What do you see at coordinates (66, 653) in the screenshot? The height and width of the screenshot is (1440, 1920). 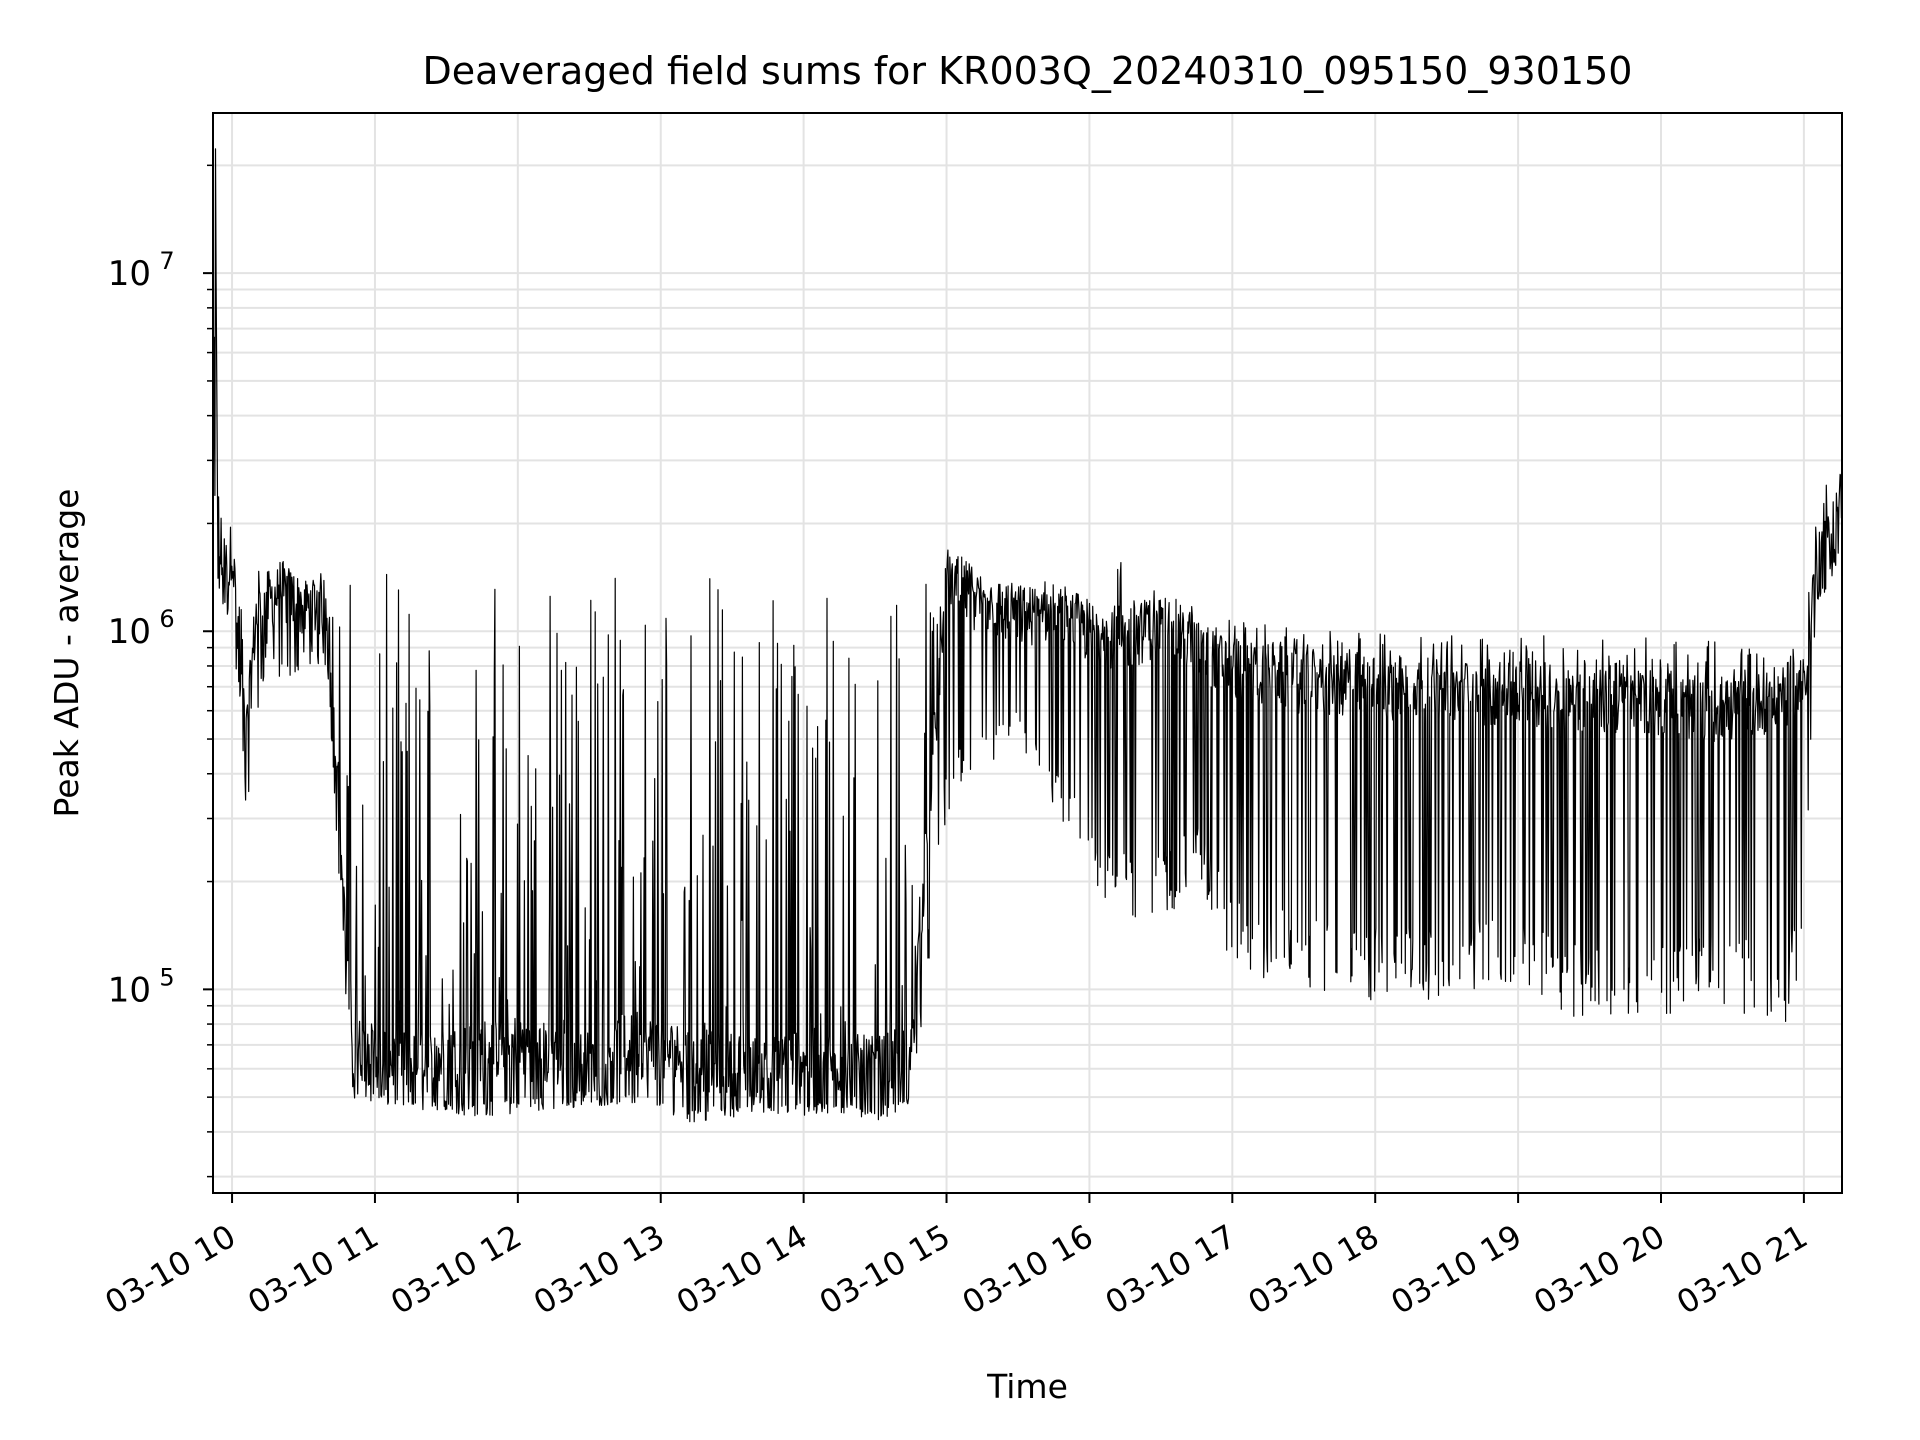 I see `y-axis-label: Peak ADU - average` at bounding box center [66, 653].